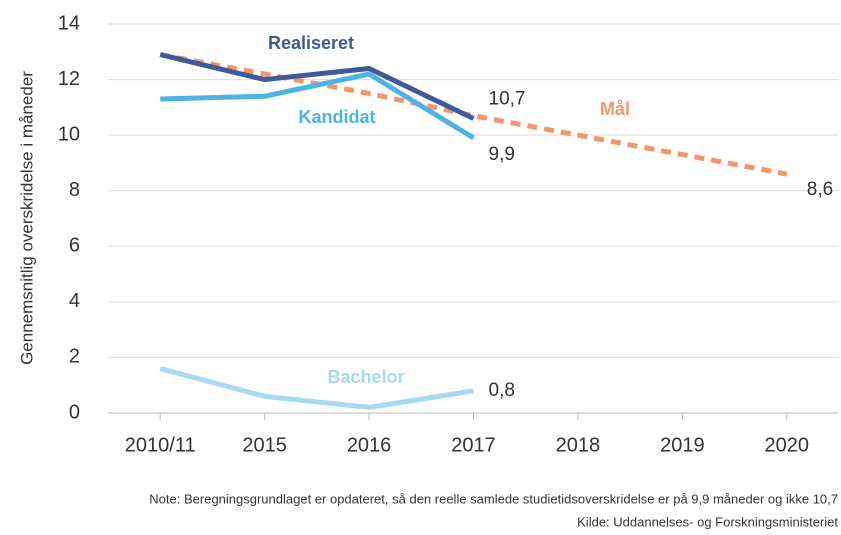 This screenshot has width=841, height=535. Describe the element at coordinates (69, 79) in the screenshot. I see `y-tick-label: 12` at that location.